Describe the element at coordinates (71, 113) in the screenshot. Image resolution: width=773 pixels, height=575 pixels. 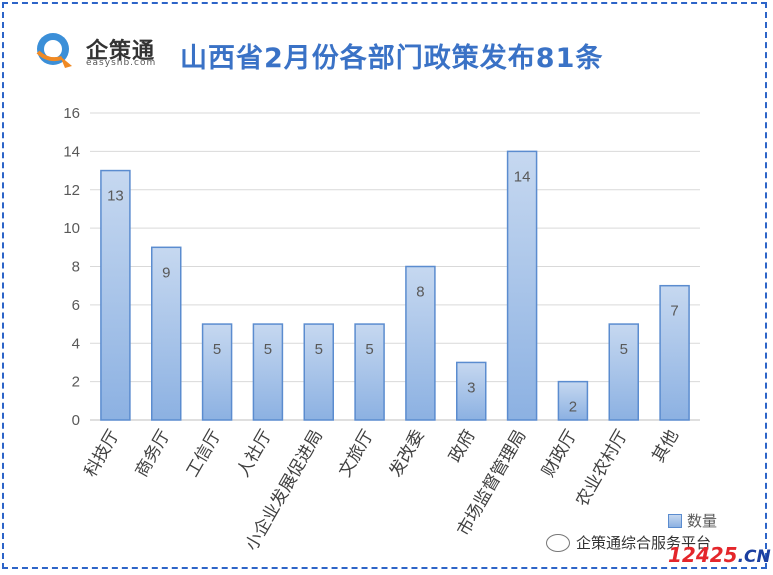
I see `y-tick-label: 16` at that location.